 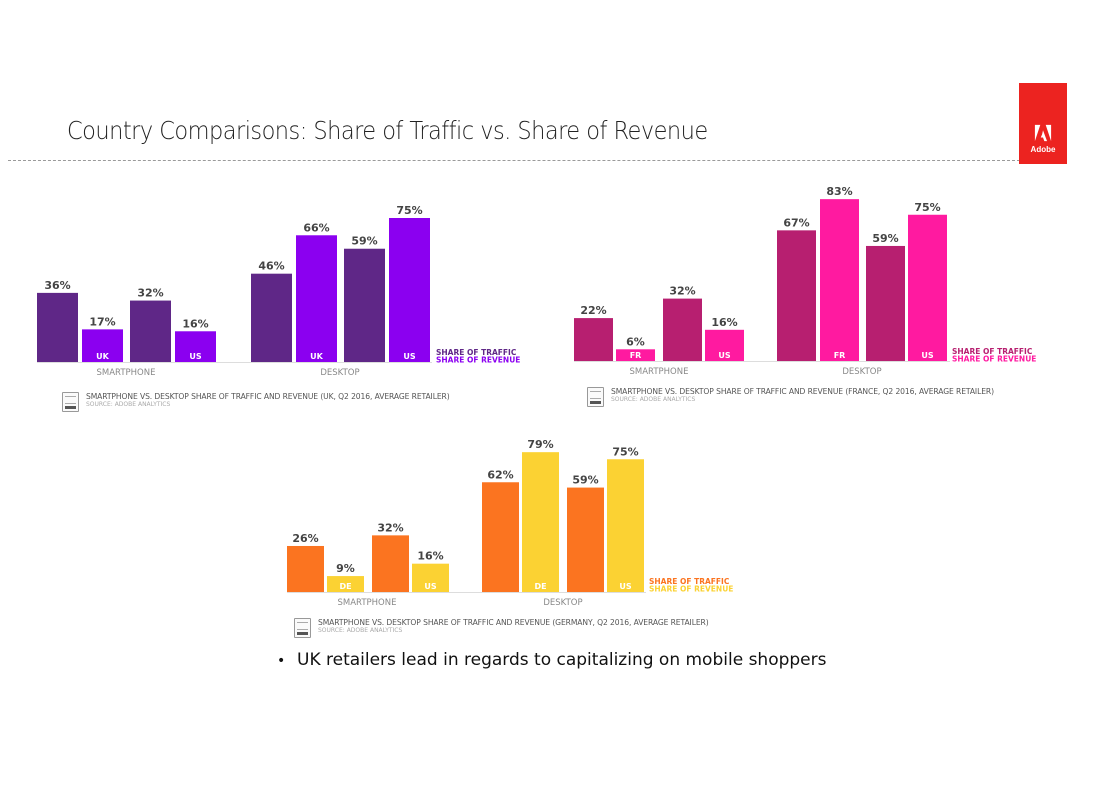 What do you see at coordinates (500, 537) in the screenshot?
I see `bar-traffic-desktop-de` at bounding box center [500, 537].